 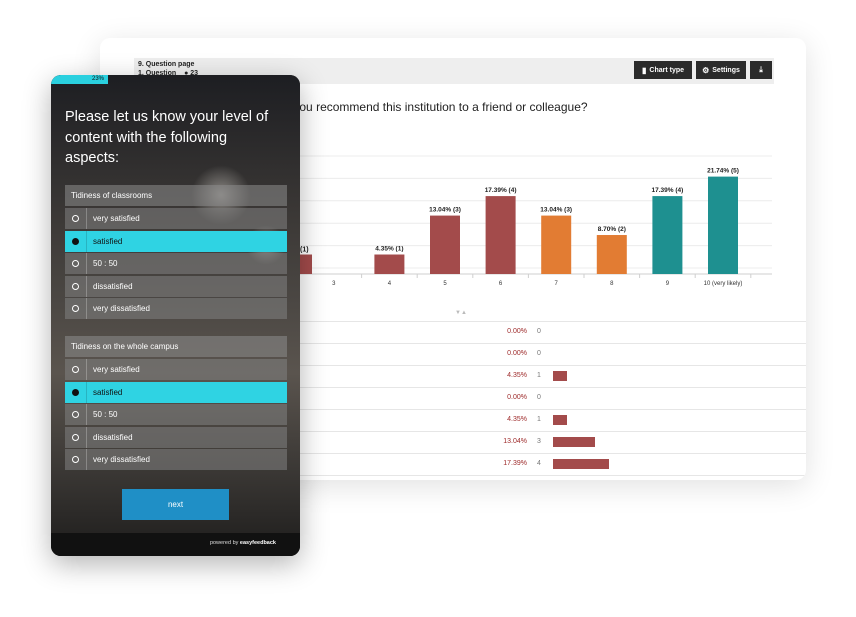 I want to click on progress-bar: 23%, so click(x=79, y=79).